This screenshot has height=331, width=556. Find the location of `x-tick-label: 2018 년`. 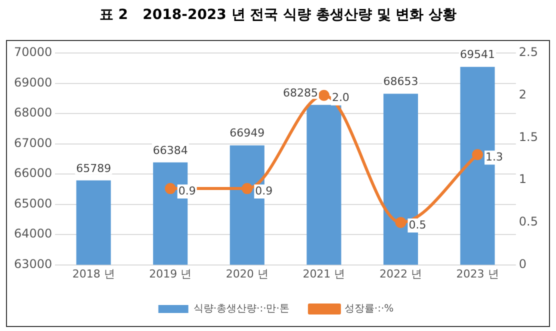

x-tick-label: 2018 년 is located at coordinates (93, 273).